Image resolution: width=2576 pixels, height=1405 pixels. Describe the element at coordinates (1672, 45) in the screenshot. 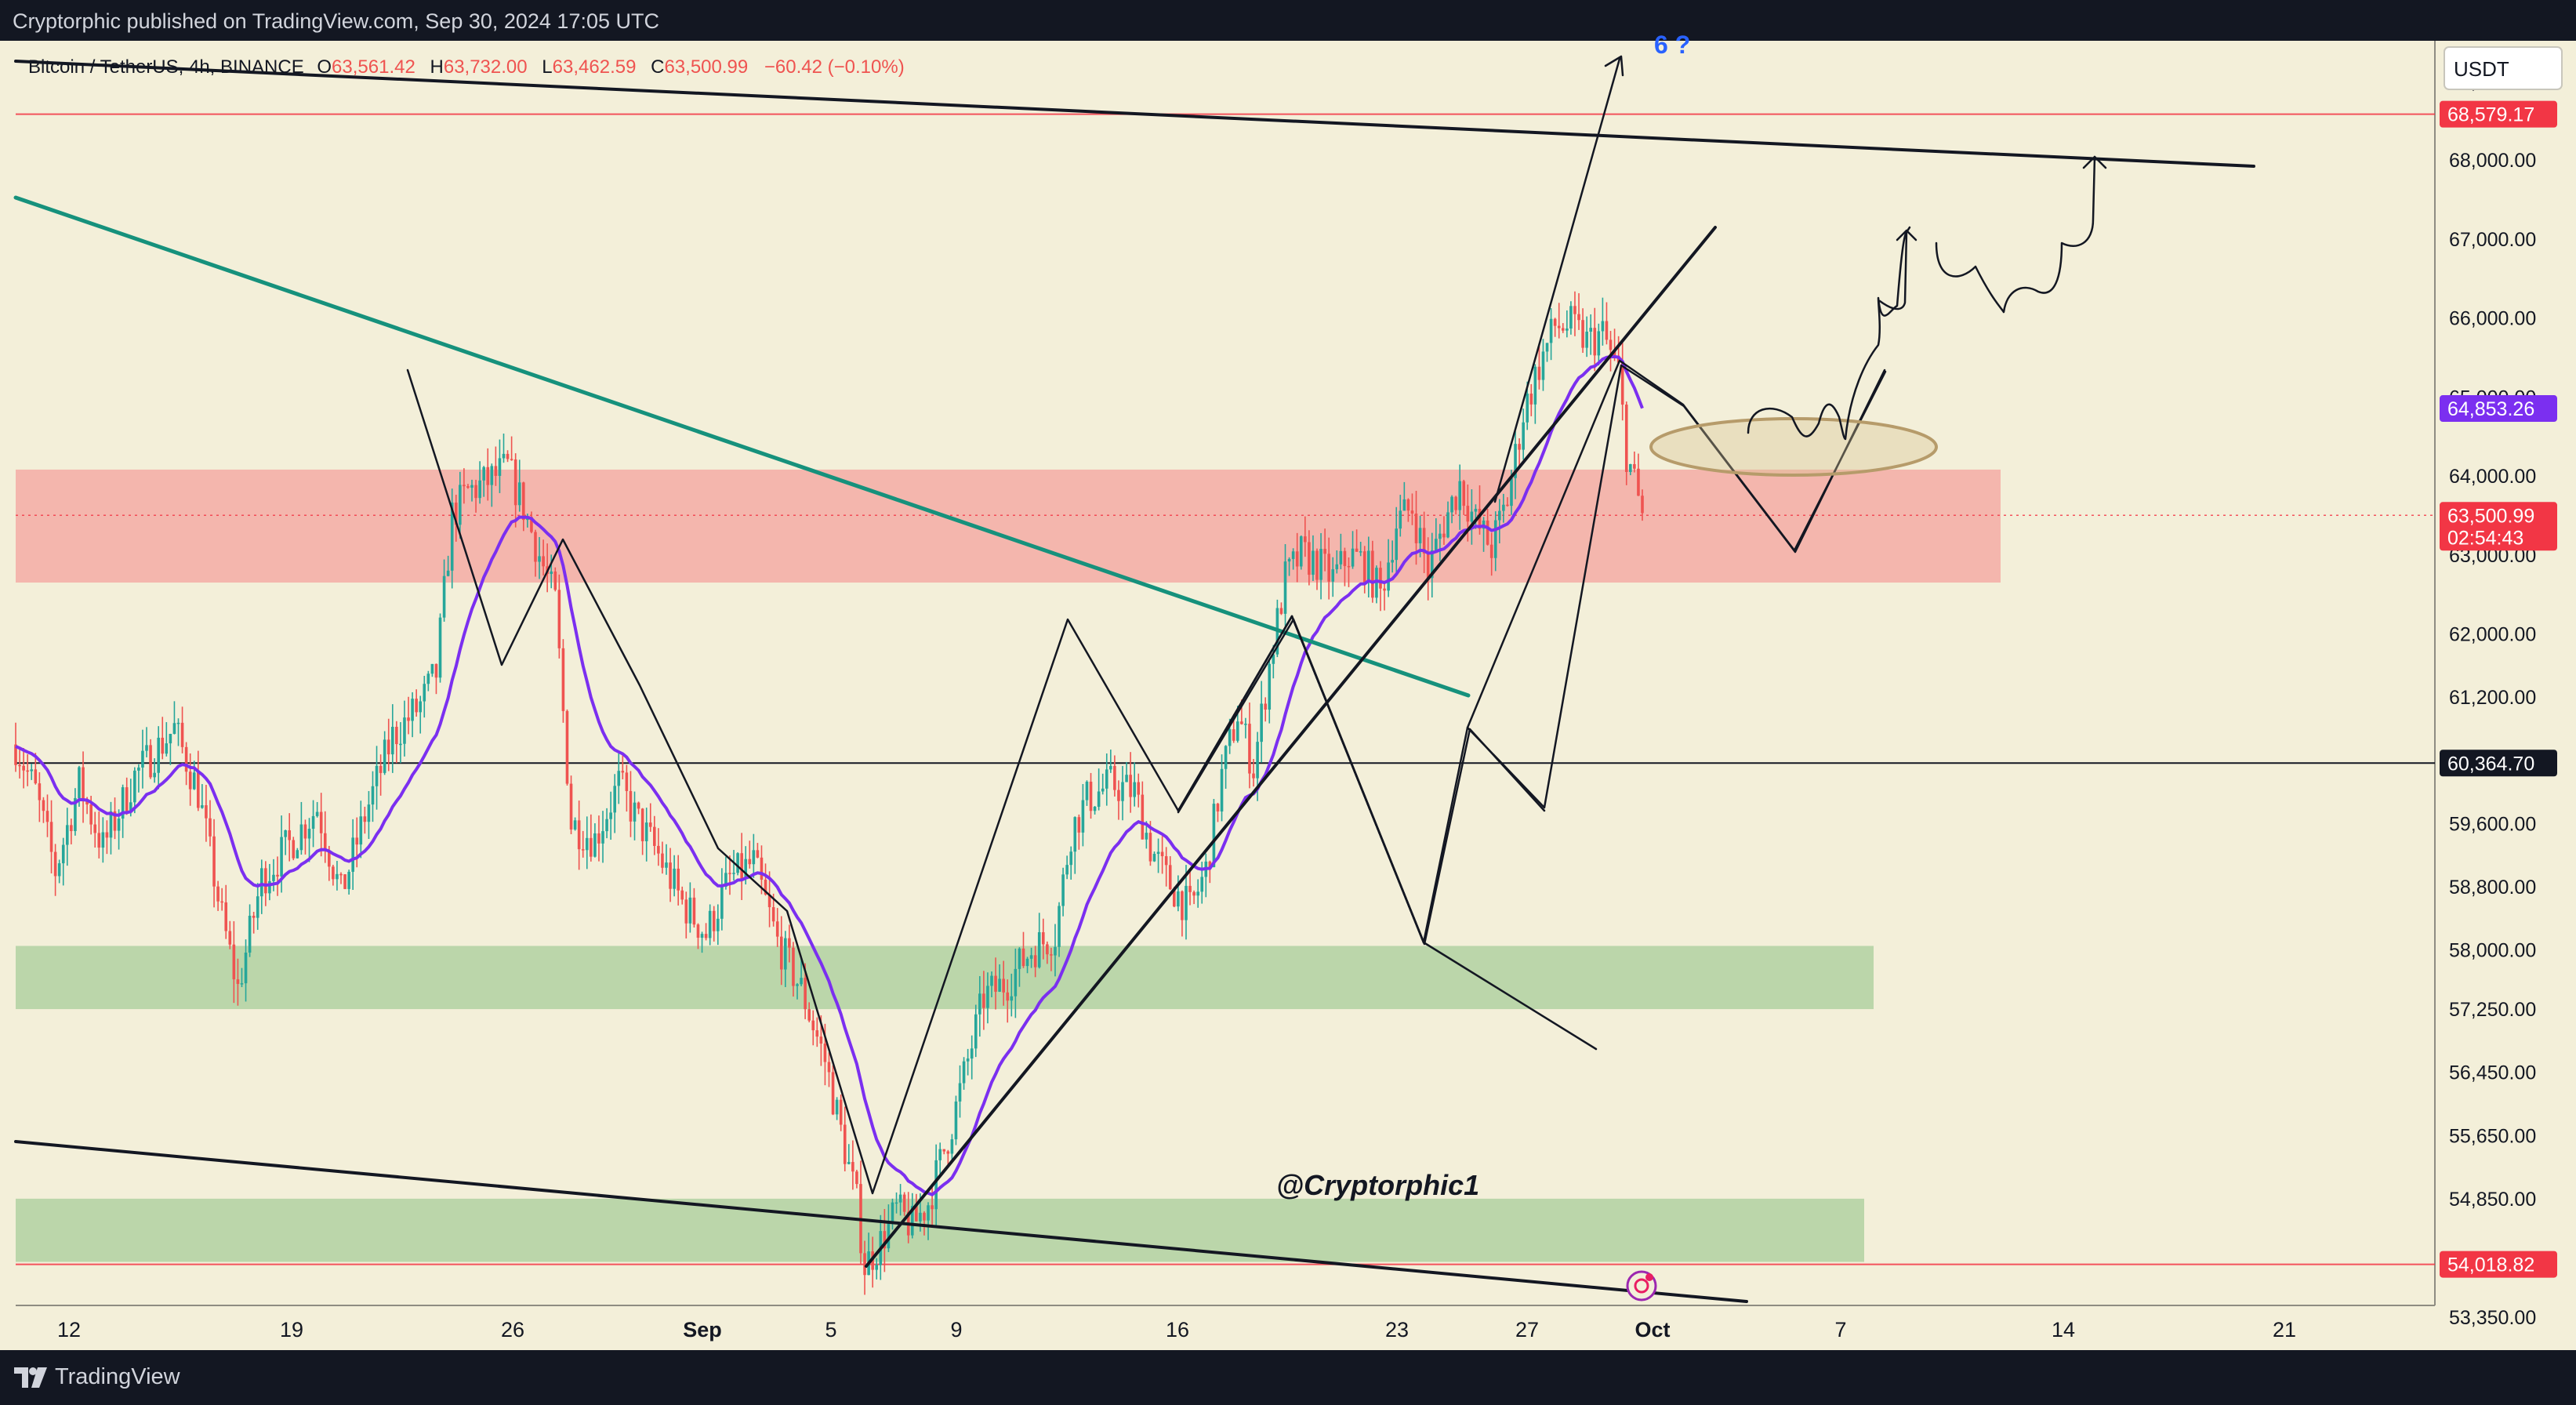

I see `annotation-question: 6 ?` at that location.